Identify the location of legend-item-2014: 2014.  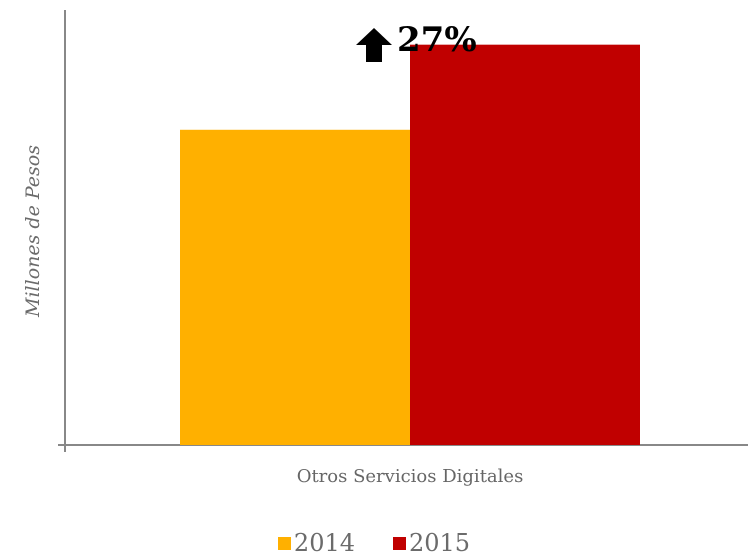
(316, 543).